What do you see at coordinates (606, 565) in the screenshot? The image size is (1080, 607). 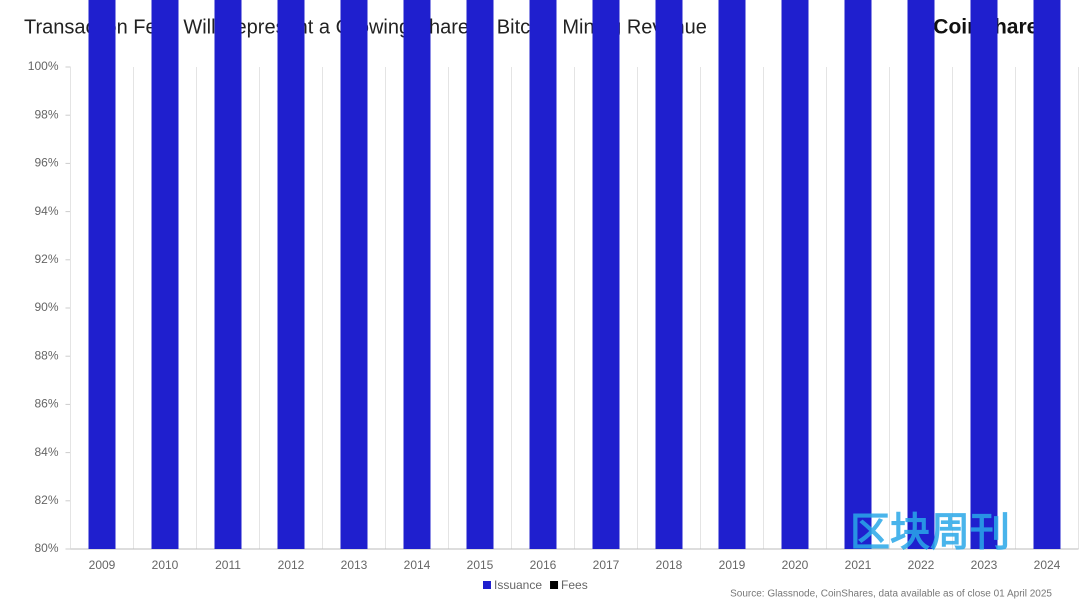 I see `x-tick-label: 2017` at bounding box center [606, 565].